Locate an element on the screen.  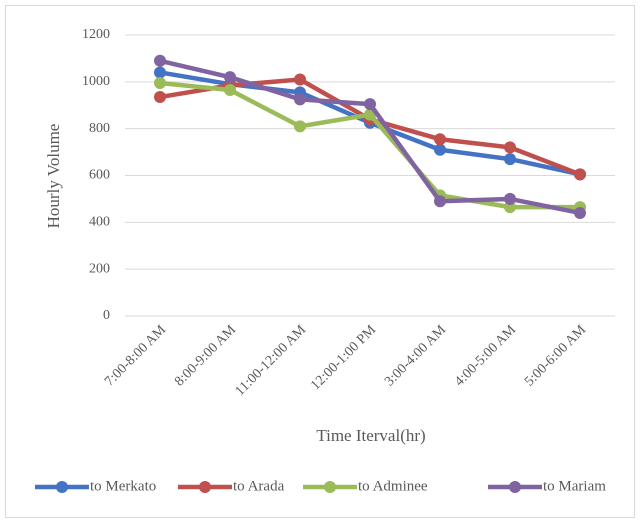
y-tick-label: 0 is located at coordinates (106, 315).